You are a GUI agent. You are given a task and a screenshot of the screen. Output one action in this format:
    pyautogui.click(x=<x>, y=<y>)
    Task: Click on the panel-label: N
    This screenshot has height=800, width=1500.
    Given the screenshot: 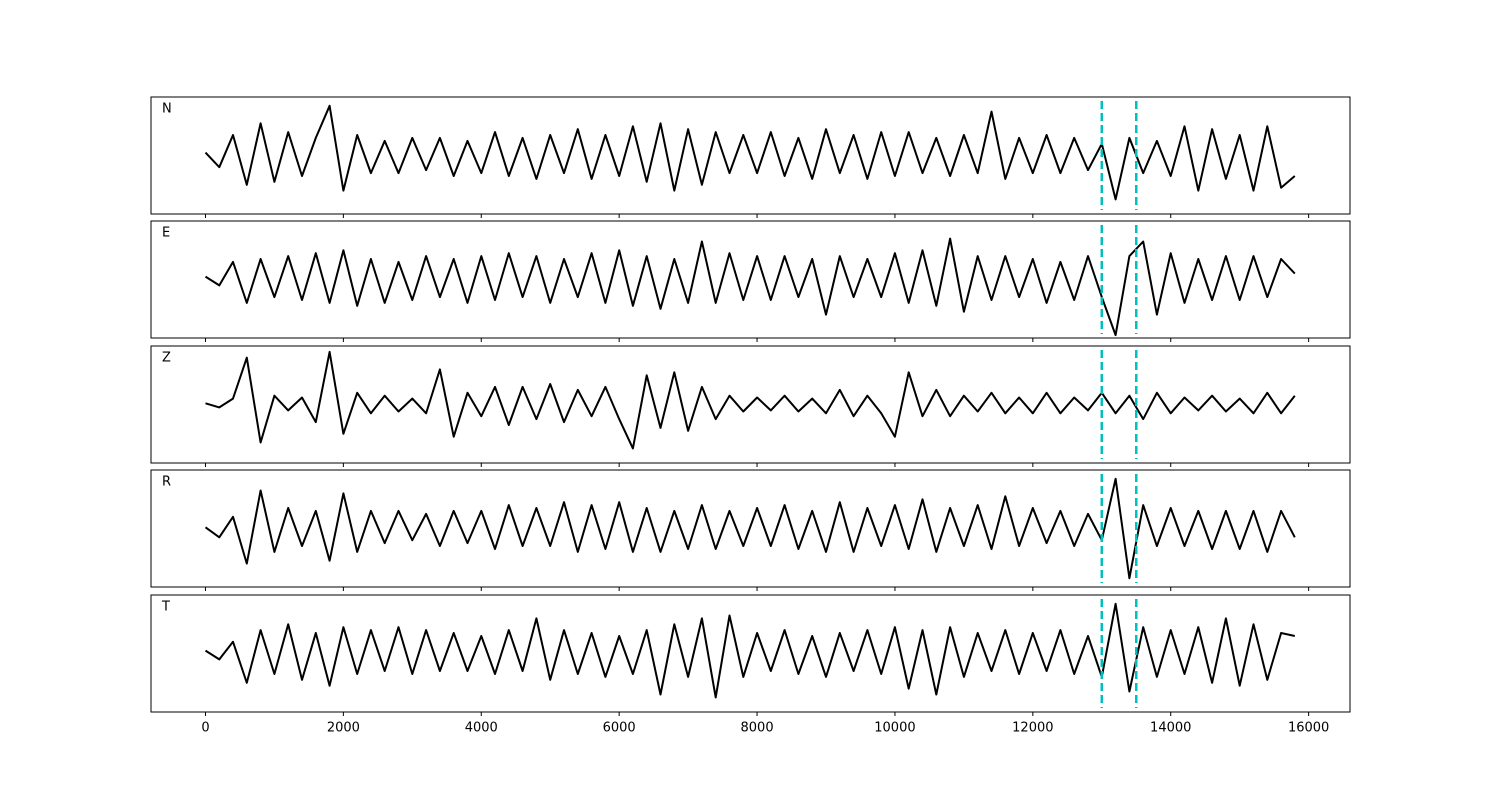 What is the action you would take?
    pyautogui.click(x=167, y=109)
    